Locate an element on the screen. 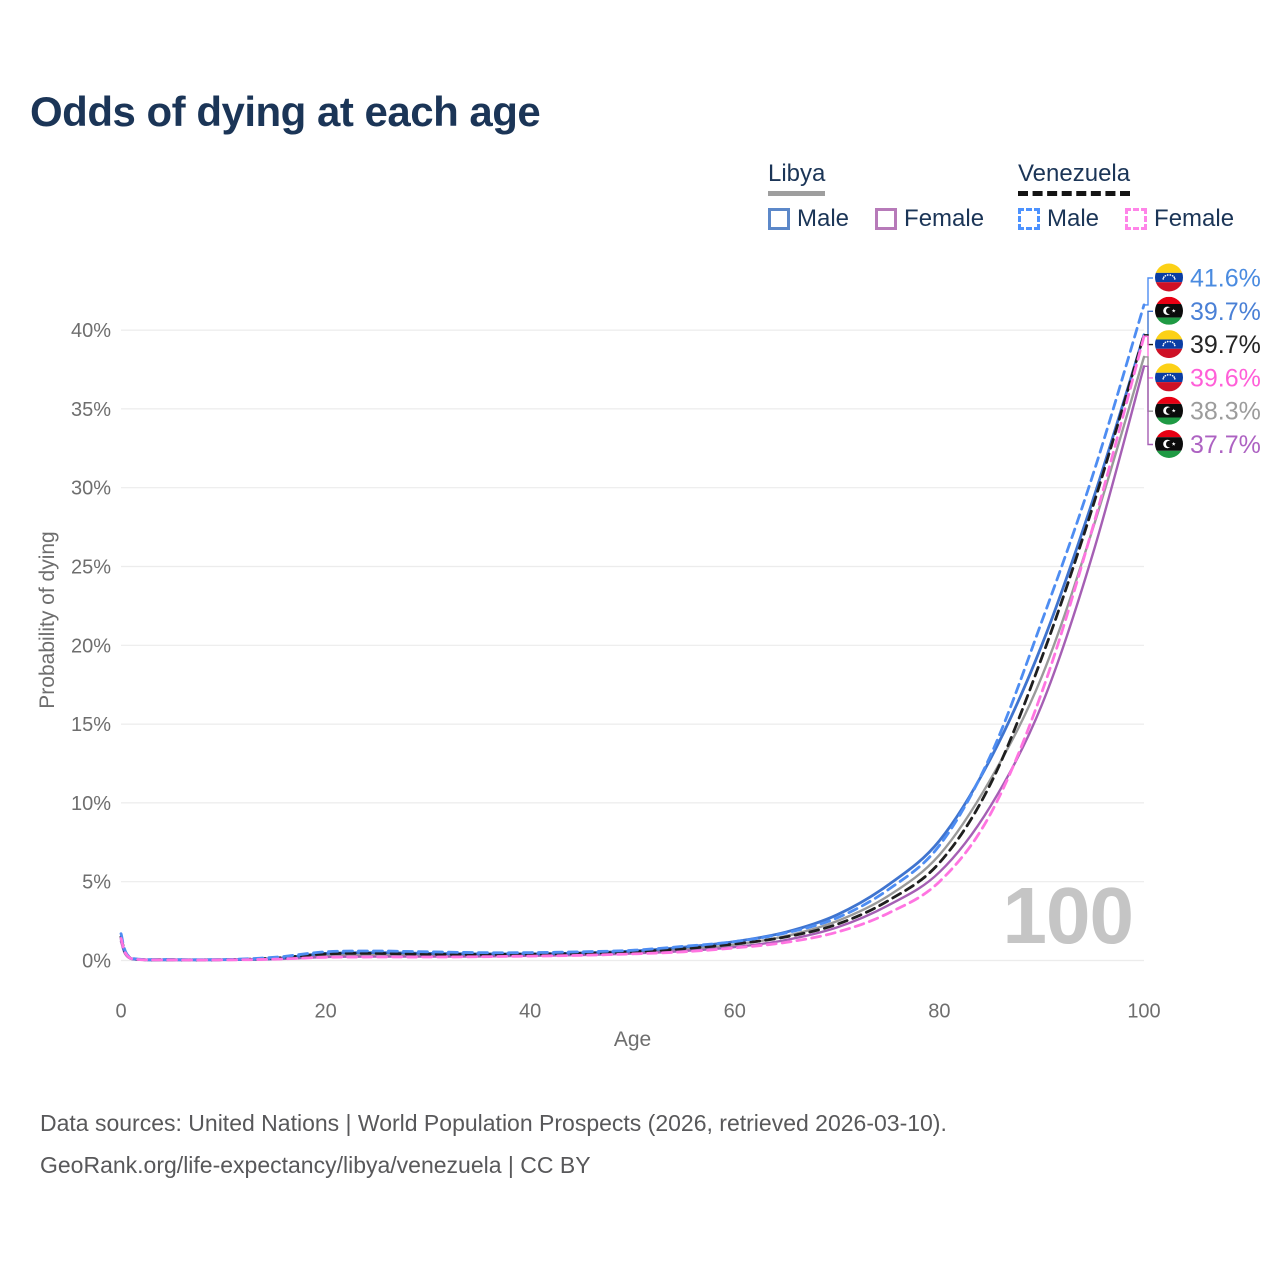  end-value-label: 39.6% is located at coordinates (1225, 378).